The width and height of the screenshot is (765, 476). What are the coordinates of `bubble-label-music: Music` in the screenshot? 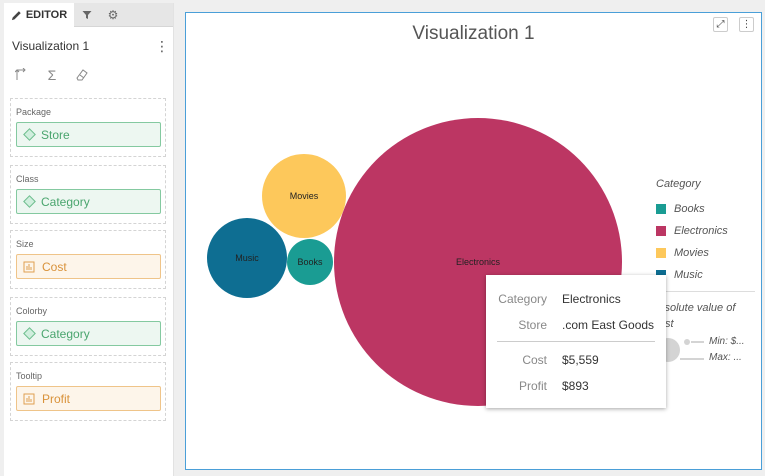 It's located at (247, 258).